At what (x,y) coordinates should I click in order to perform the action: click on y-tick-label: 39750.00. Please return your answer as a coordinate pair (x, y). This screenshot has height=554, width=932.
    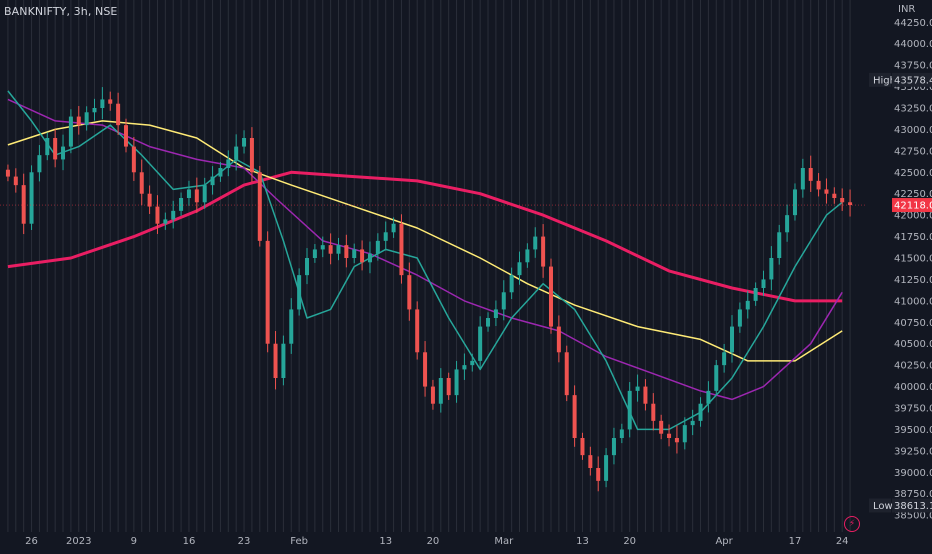
    Looking at the image, I should click on (913, 409).